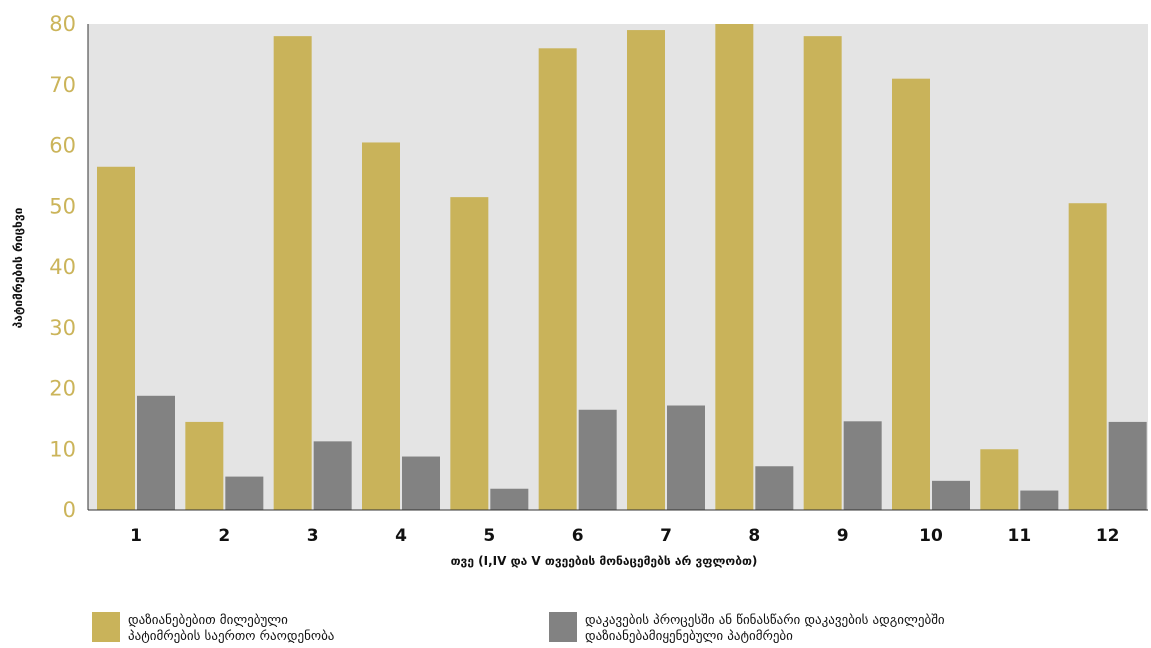  Describe the element at coordinates (136, 536) in the screenshot. I see `x-tick-label: 1` at that location.